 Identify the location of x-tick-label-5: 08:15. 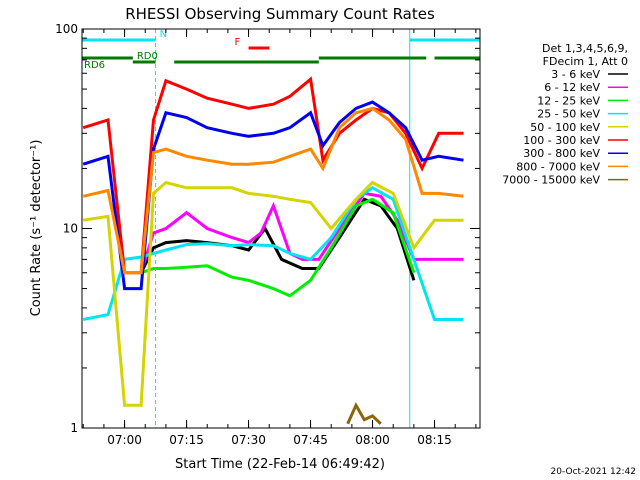
(434, 440).